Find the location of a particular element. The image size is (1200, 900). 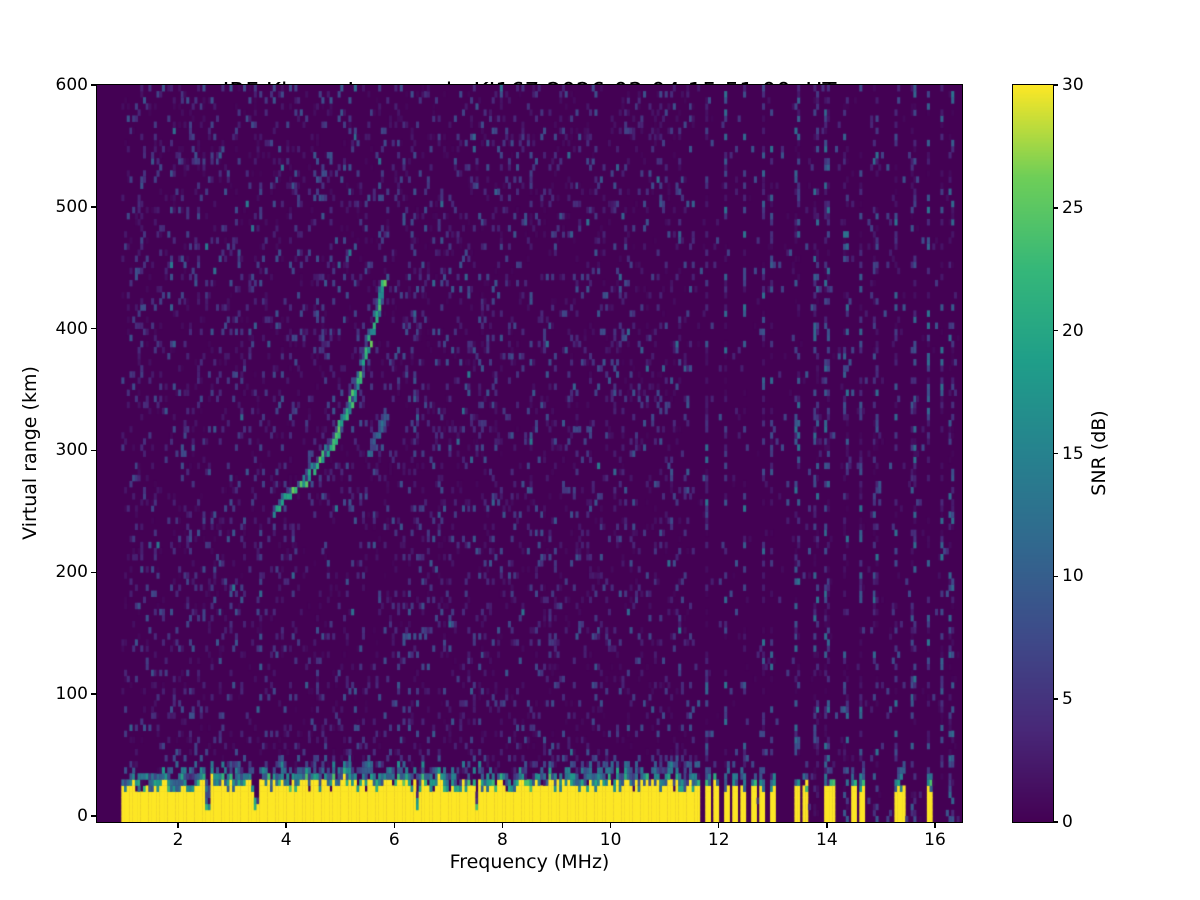

x-tick-label: 6 is located at coordinates (394, 840).